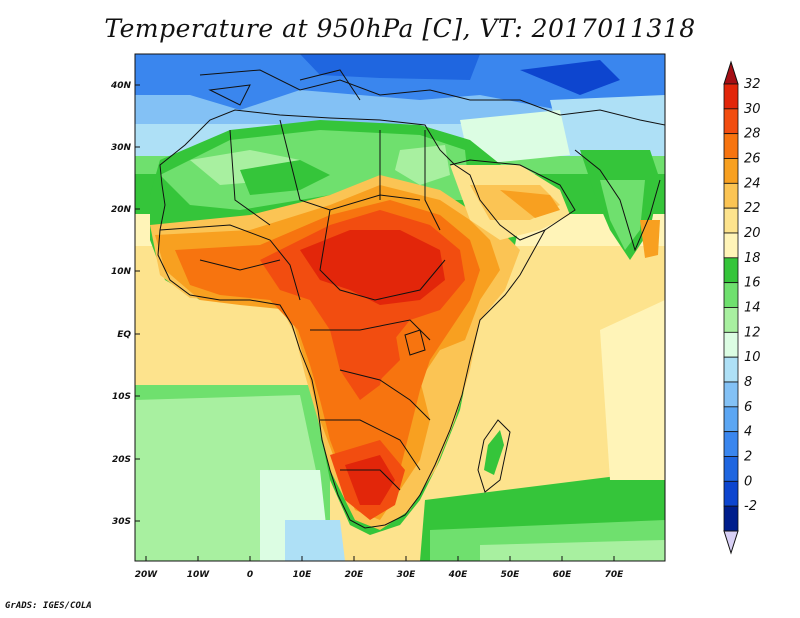 The width and height of the screenshot is (800, 618). Describe the element at coordinates (121, 460) in the screenshot. I see `lat-label: 20S` at that location.